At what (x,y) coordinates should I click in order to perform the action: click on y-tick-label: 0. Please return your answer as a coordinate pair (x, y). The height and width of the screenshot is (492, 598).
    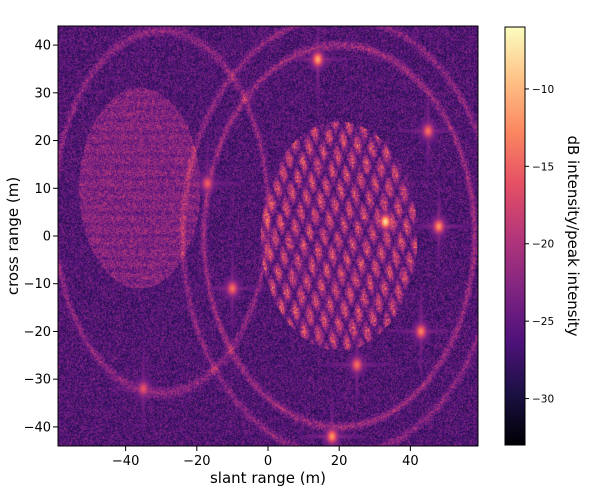
    Looking at the image, I should click on (47, 237).